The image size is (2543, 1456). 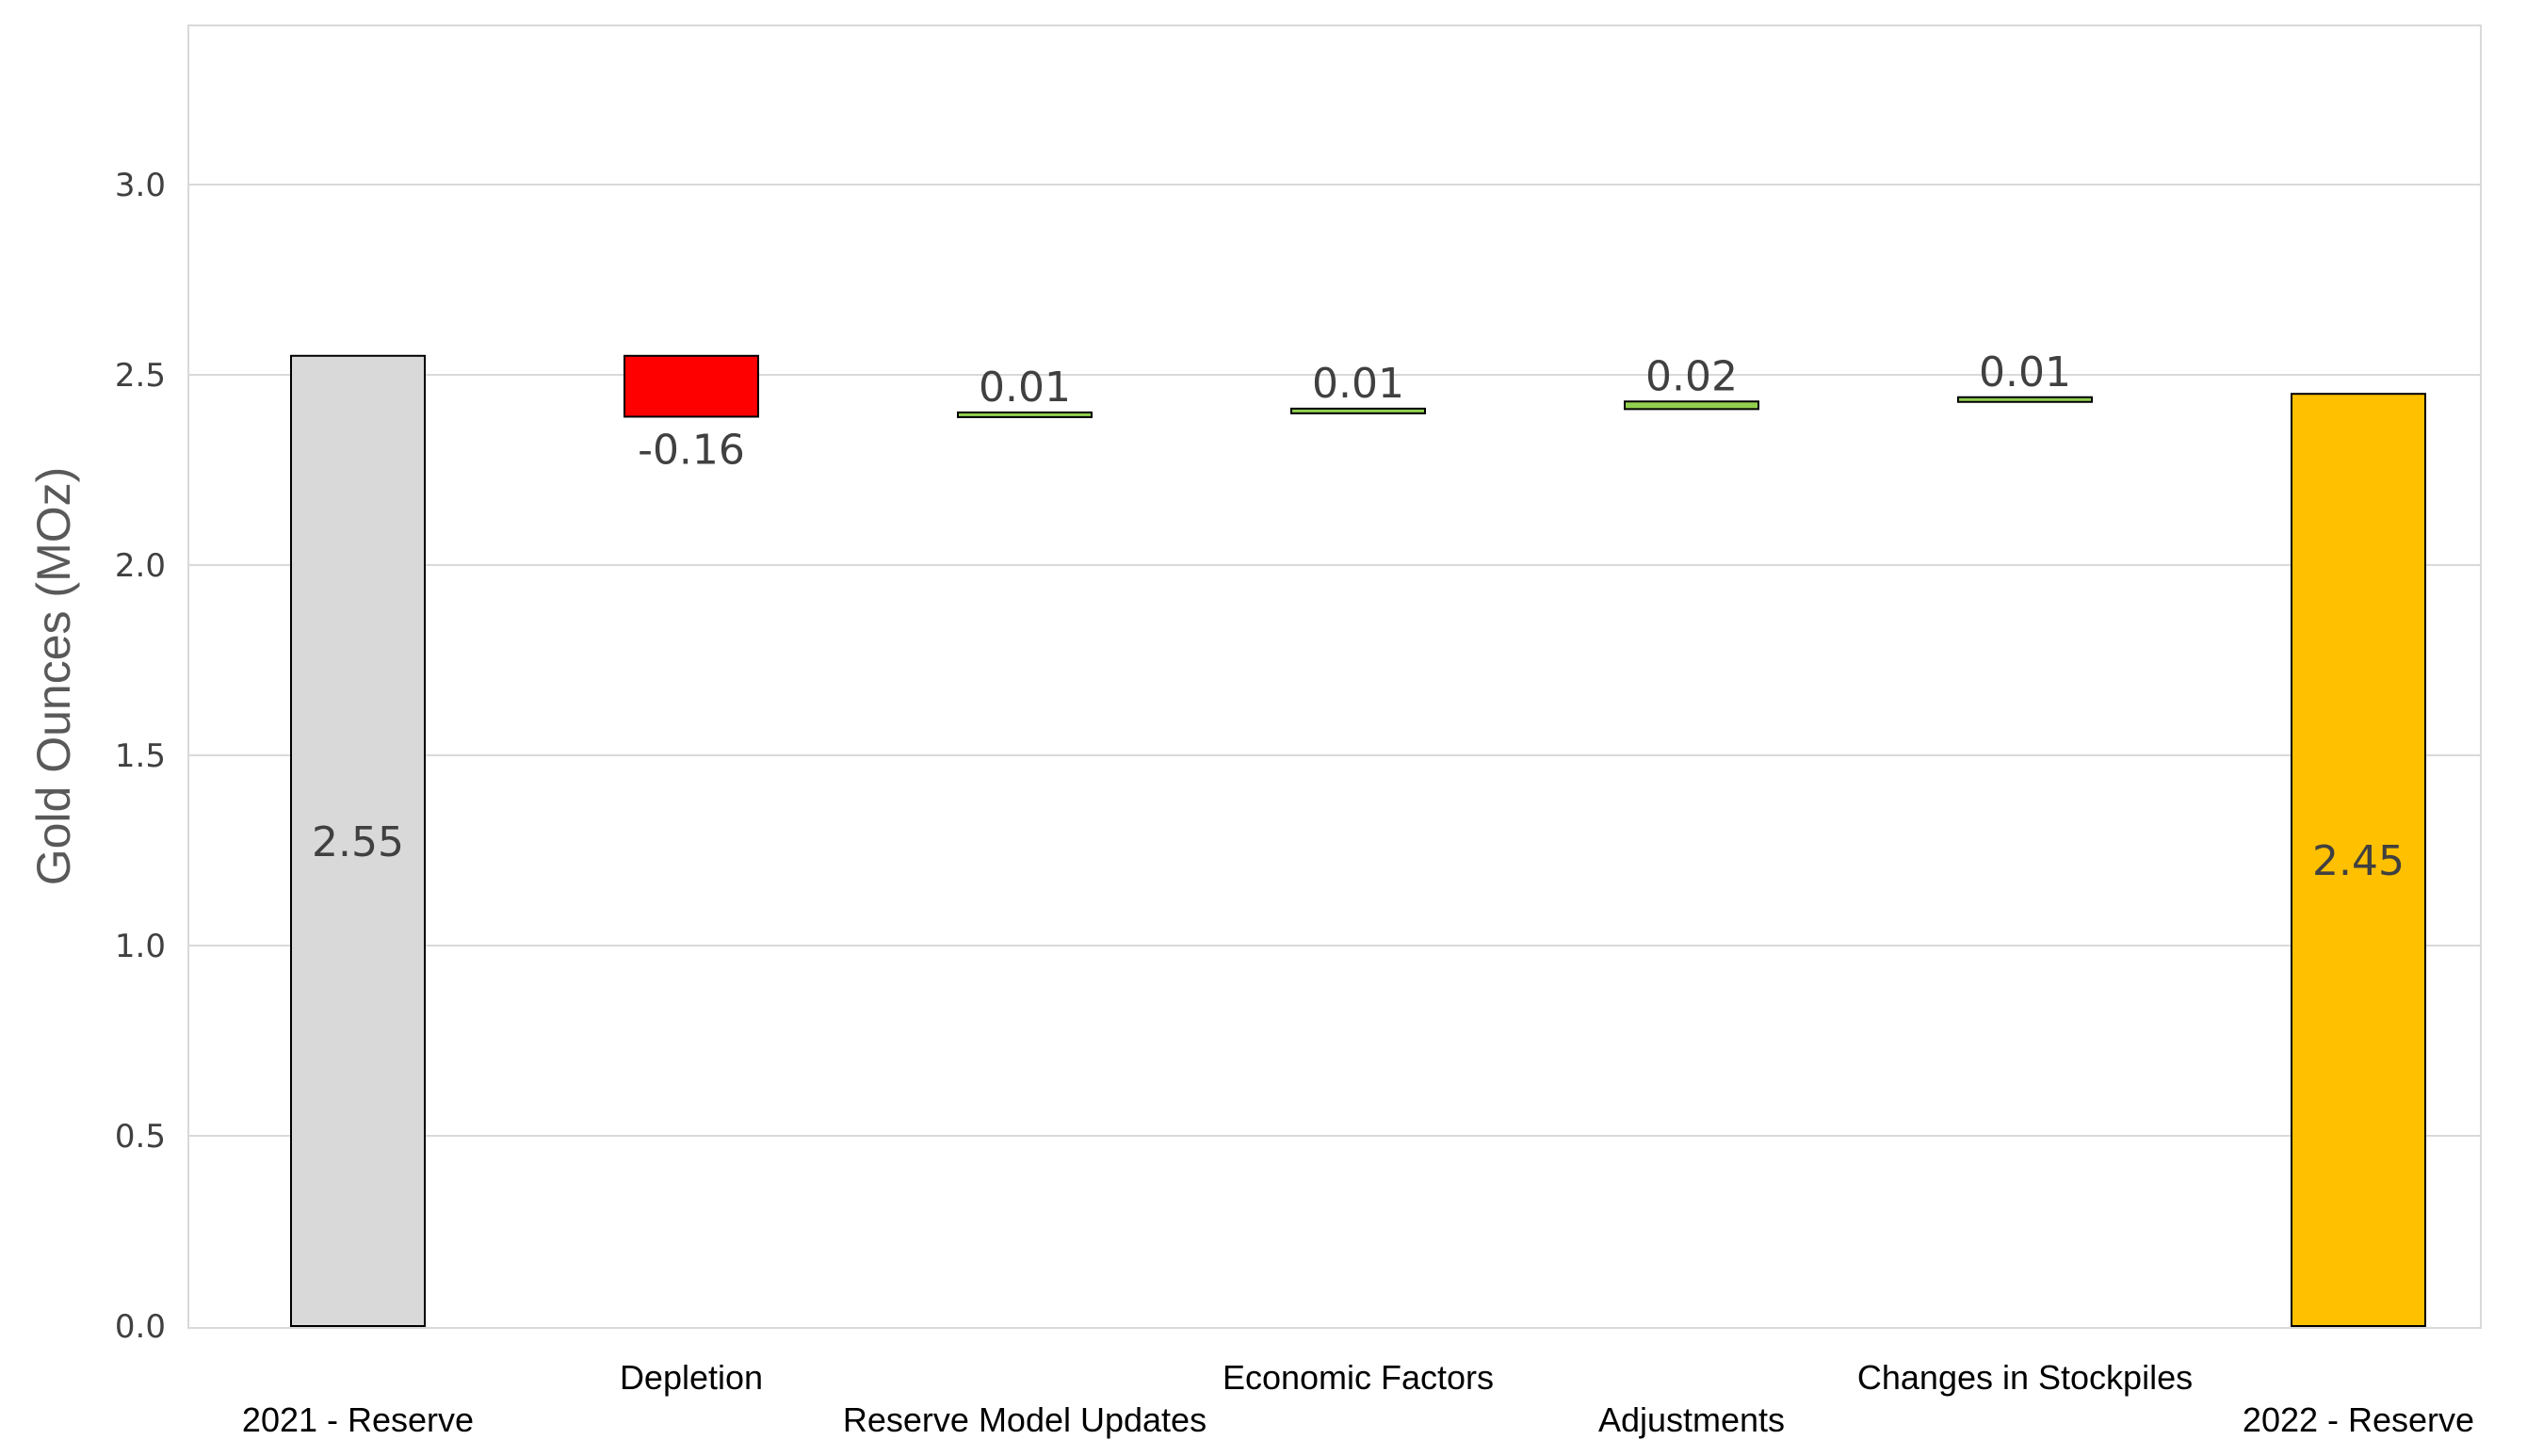 What do you see at coordinates (691, 450) in the screenshot?
I see `data-label-1: -0.16` at bounding box center [691, 450].